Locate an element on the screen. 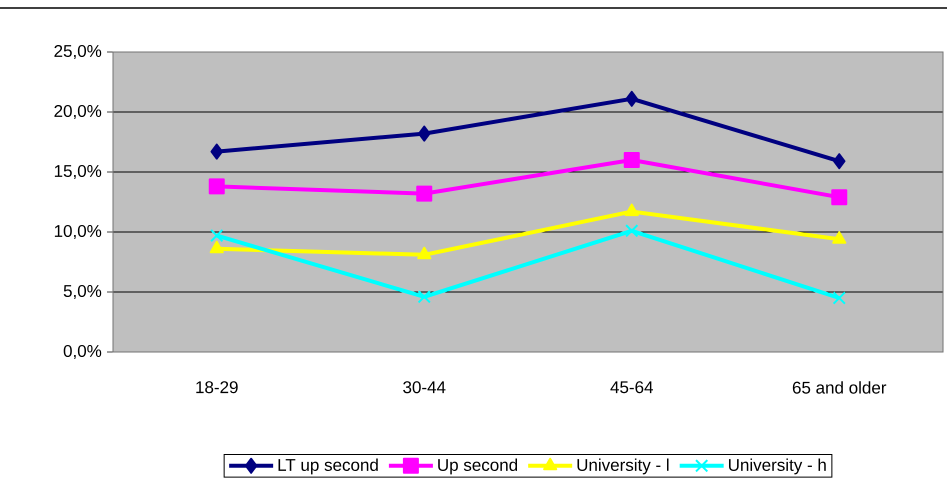 The width and height of the screenshot is (947, 495). y-tick-label: 0,0% is located at coordinates (83, 352).